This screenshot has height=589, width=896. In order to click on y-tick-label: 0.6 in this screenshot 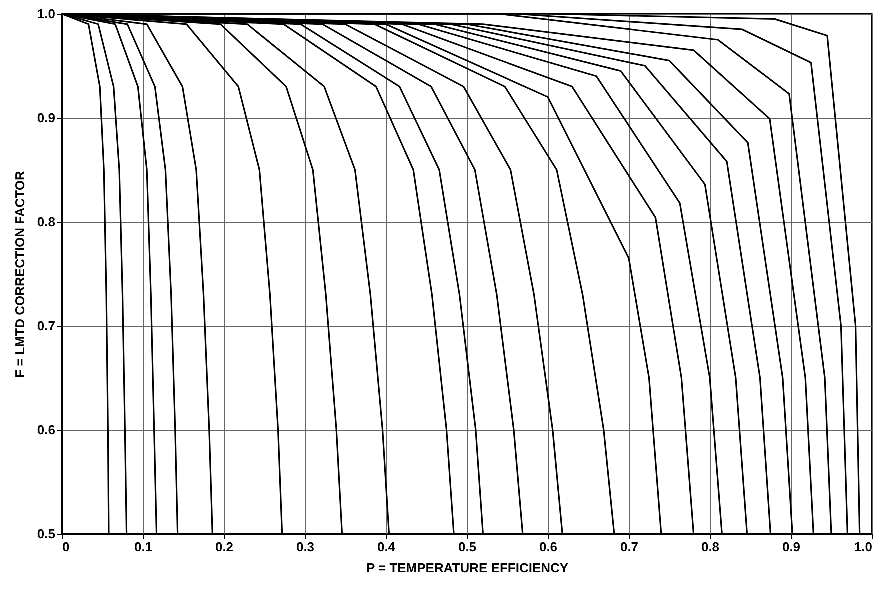, I will do `click(46, 430)`.